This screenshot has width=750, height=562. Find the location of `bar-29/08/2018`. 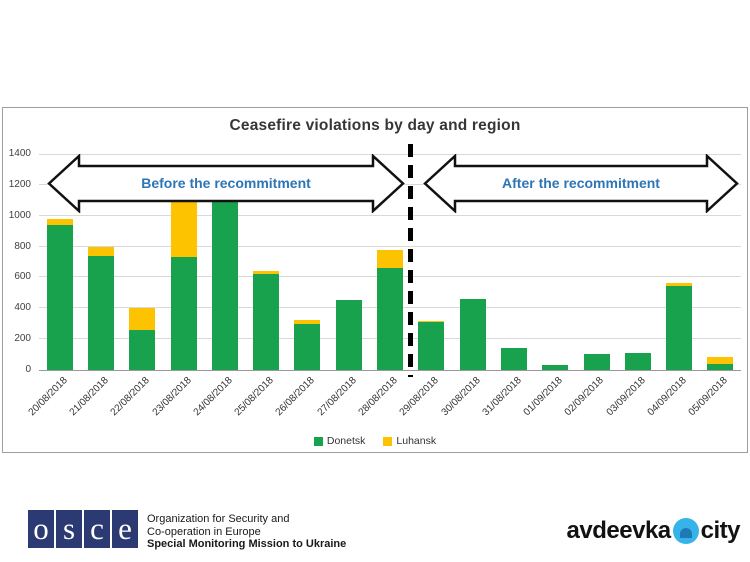

bar-29/08/2018 is located at coordinates (431, 345).